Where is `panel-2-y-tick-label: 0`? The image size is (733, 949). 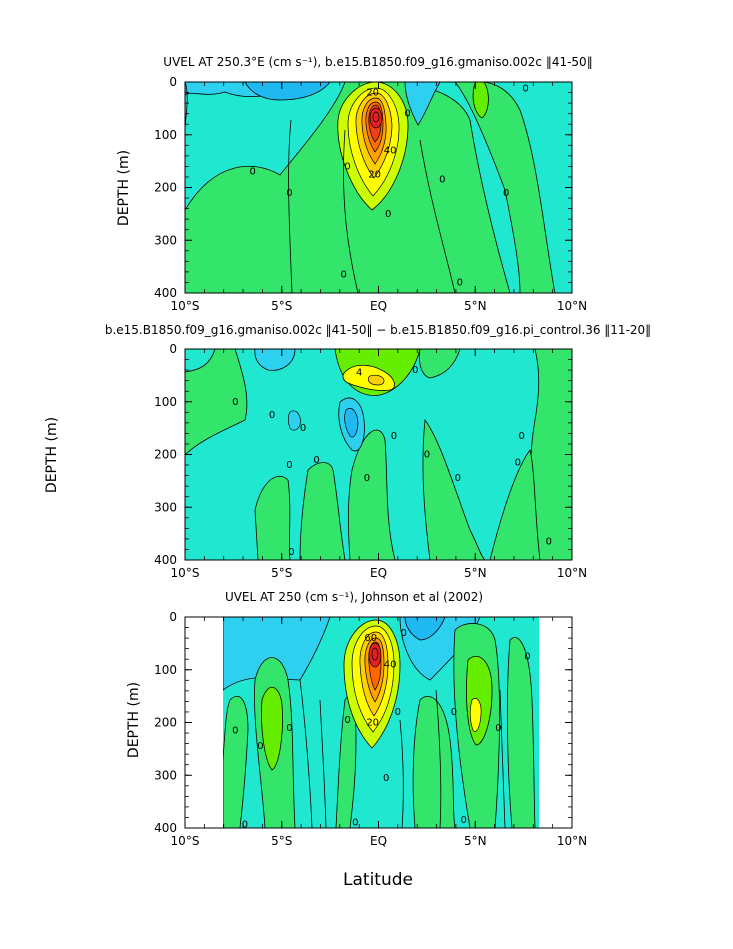
panel-2-y-tick-label: 0 is located at coordinates (173, 349).